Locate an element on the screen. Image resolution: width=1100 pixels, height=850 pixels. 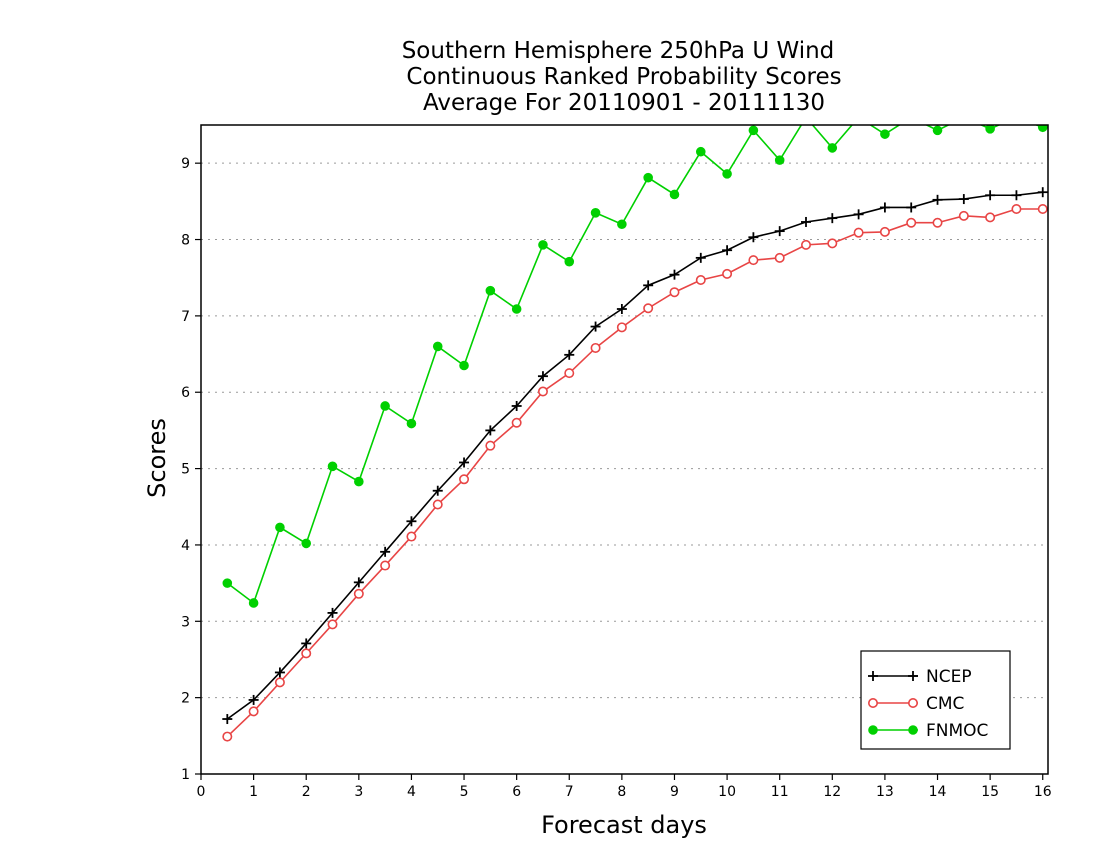
x-tick-label: 7 is located at coordinates (569, 792).